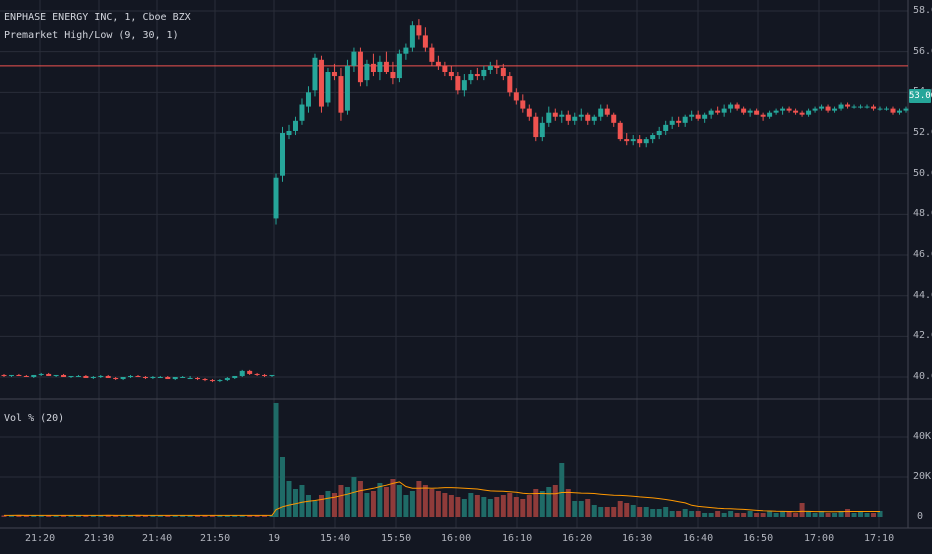 The height and width of the screenshot is (554, 932). Describe the element at coordinates (819, 538) in the screenshot. I see `time-tick-label: 17:00` at that location.